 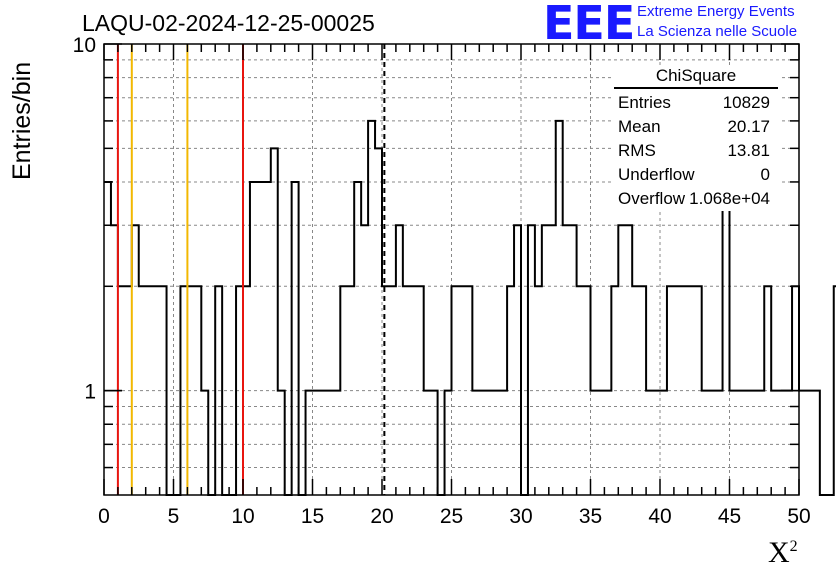 I want to click on logo-line-1: Extreme Energy Events, so click(x=716, y=11).